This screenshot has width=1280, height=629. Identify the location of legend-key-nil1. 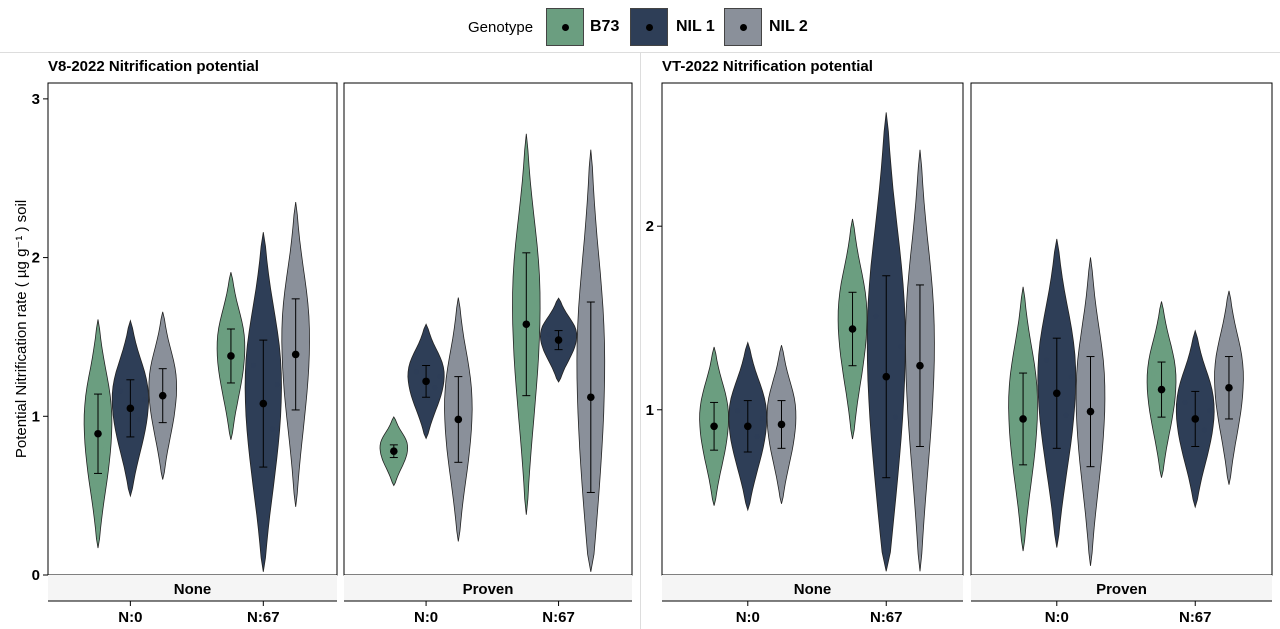
(649, 27).